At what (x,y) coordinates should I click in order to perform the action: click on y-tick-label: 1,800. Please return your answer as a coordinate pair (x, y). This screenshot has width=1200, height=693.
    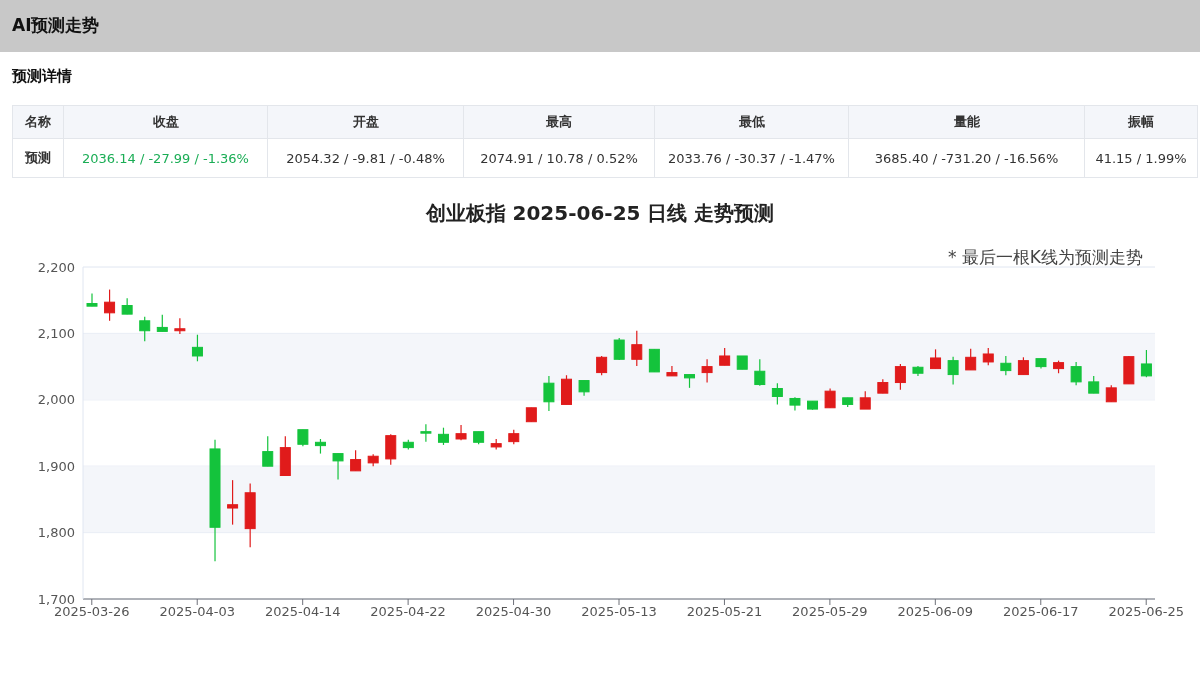
    Looking at the image, I should click on (56, 533).